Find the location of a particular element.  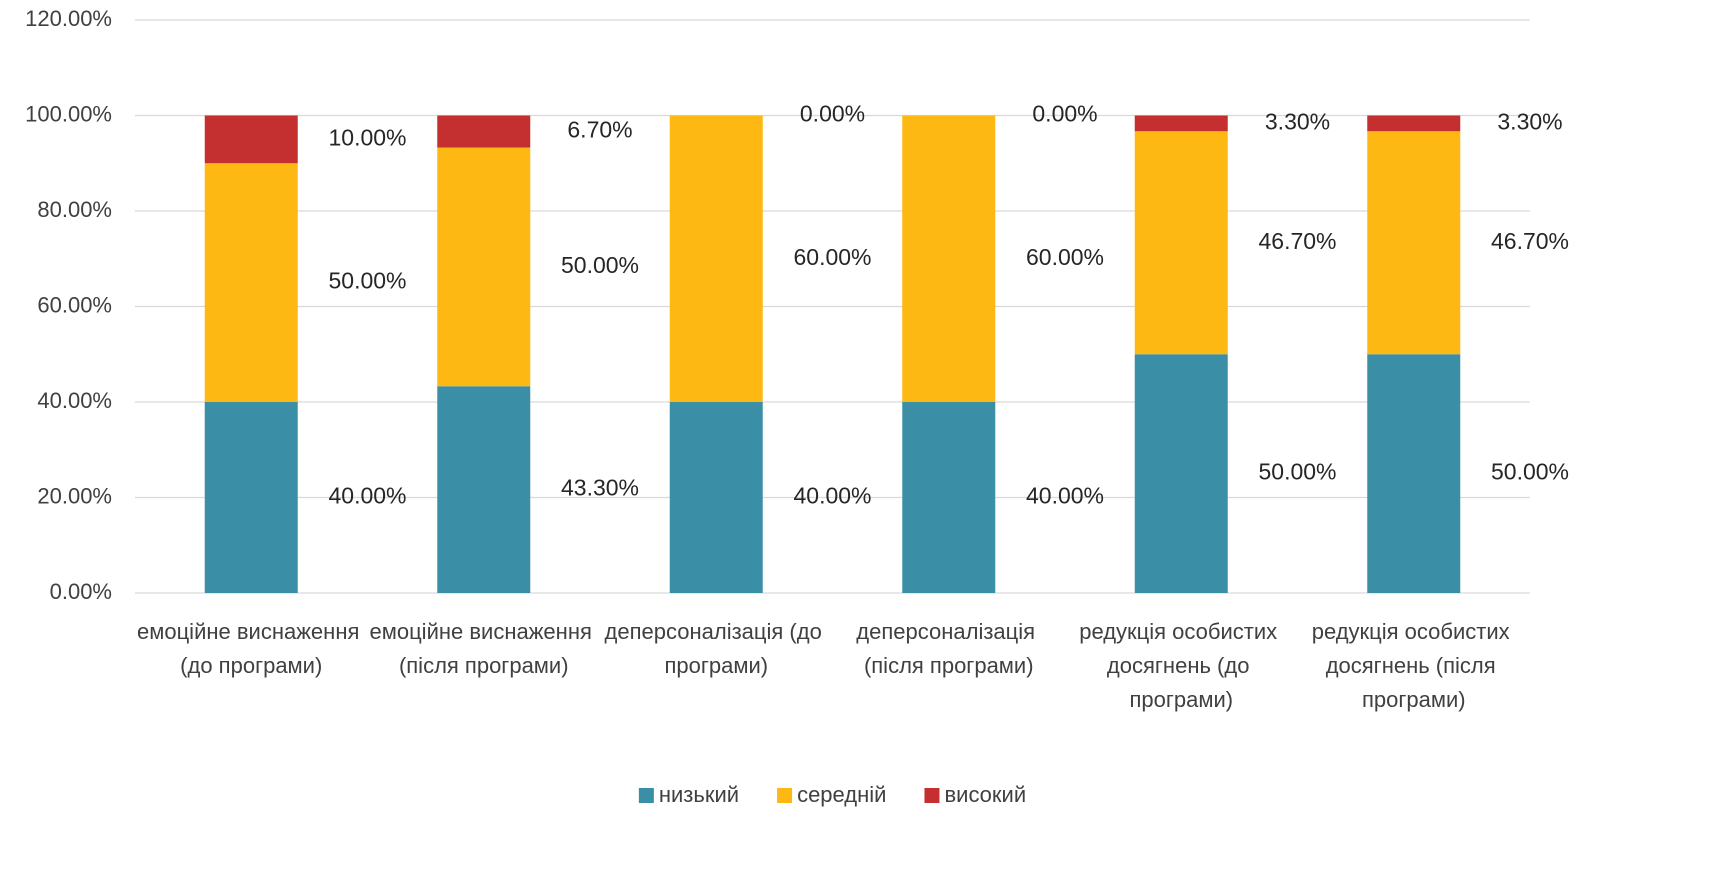

legend-label: високий is located at coordinates (985, 794).